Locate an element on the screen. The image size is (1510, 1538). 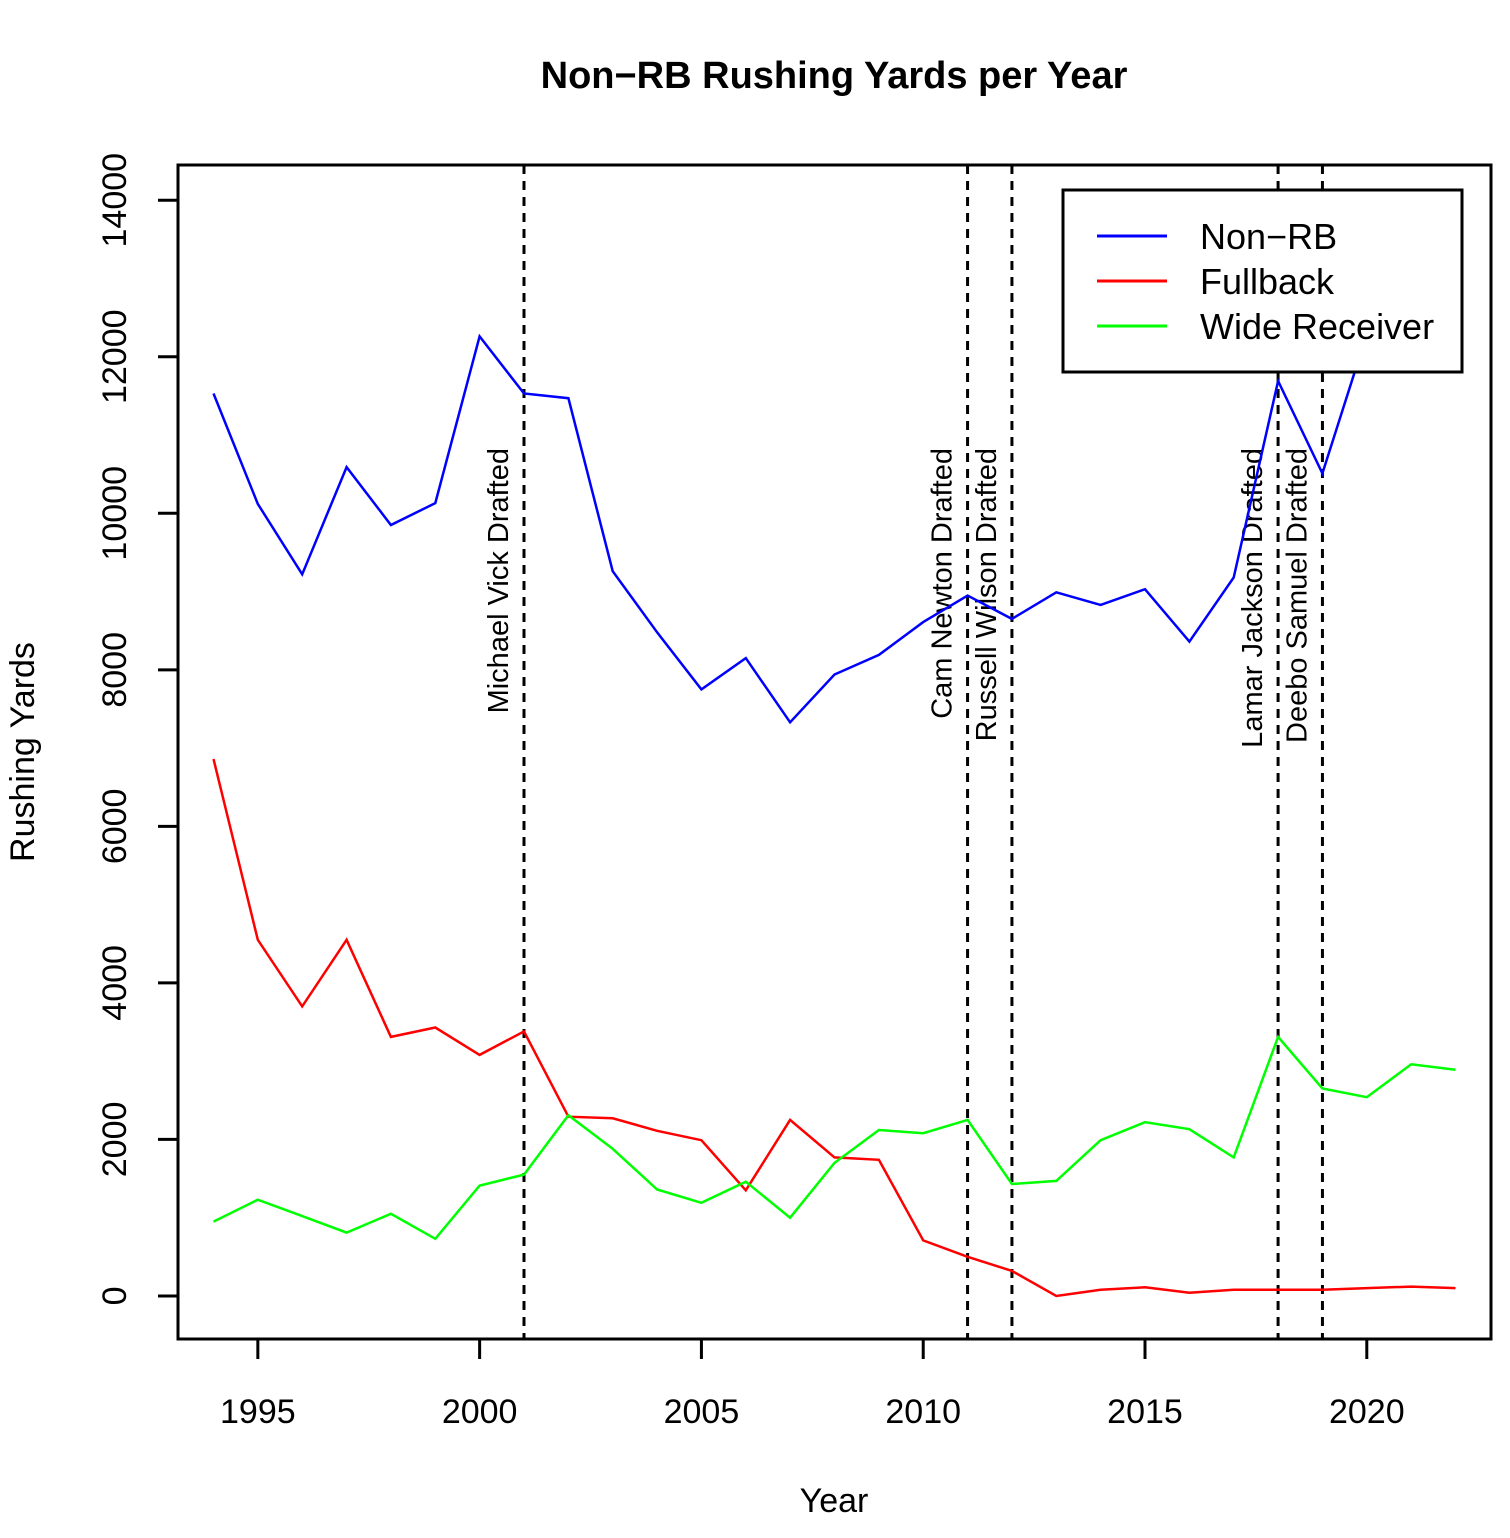
y-tick-label: 2000 is located at coordinates (115, 1140).